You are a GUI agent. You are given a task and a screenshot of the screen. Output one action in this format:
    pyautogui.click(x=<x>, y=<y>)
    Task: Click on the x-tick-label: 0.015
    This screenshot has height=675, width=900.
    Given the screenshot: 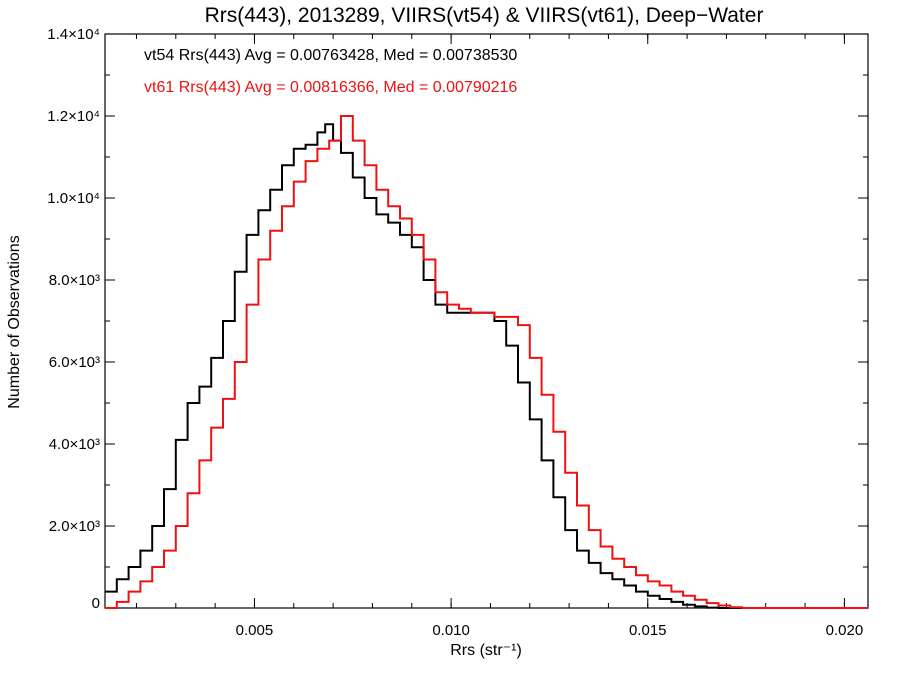 What is the action you would take?
    pyautogui.click(x=648, y=630)
    